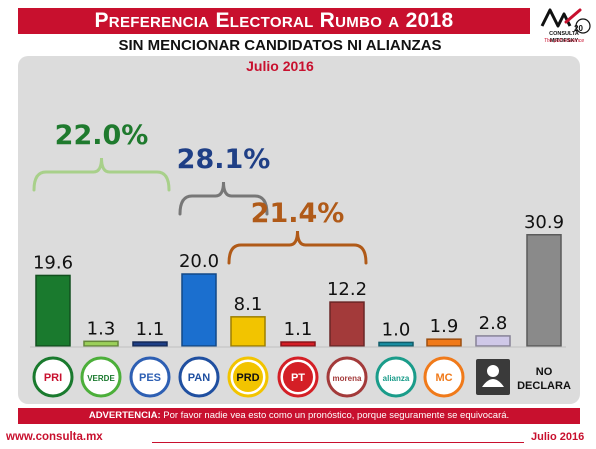 The width and height of the screenshot is (596, 449). I want to click on bar-verde, so click(101, 343).